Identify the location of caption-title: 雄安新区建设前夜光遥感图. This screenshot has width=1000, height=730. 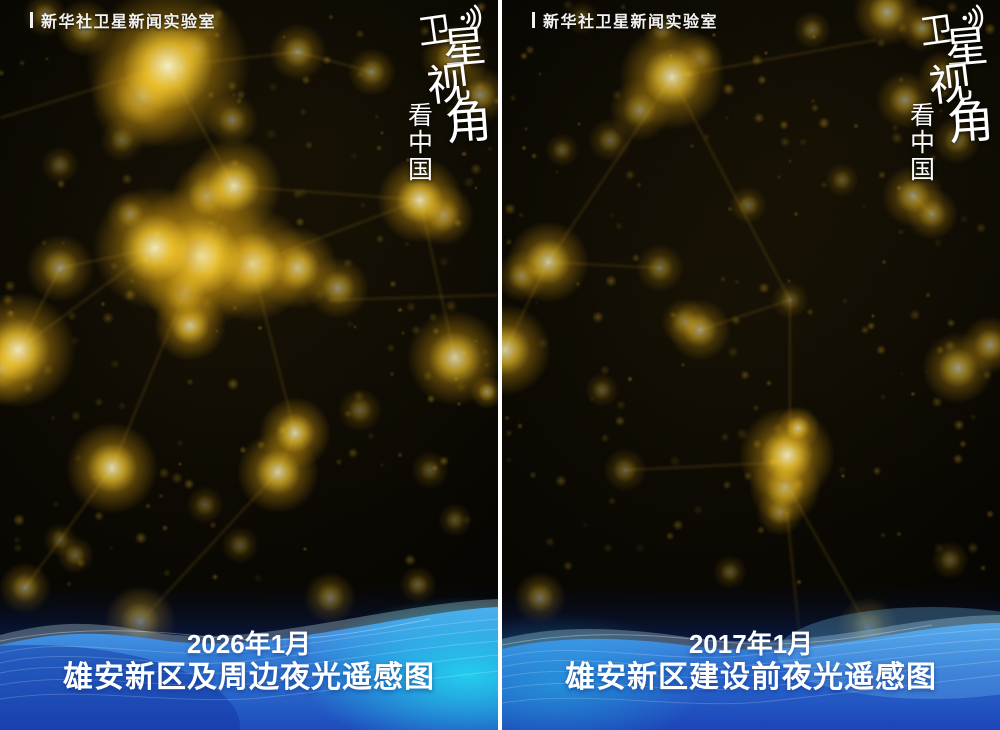
(751, 677).